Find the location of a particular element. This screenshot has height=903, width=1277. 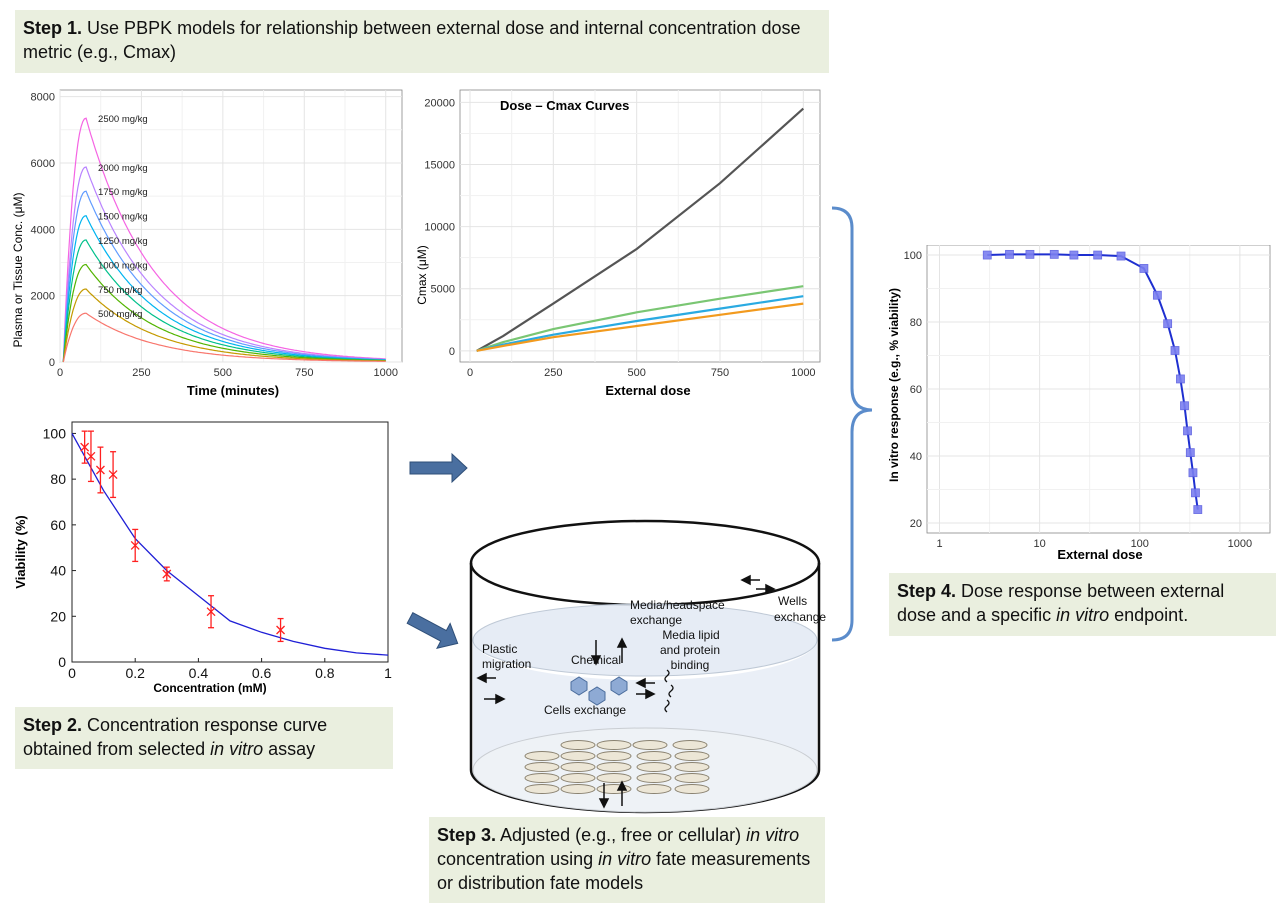

step4-label: Step 4. is located at coordinates (927, 591).